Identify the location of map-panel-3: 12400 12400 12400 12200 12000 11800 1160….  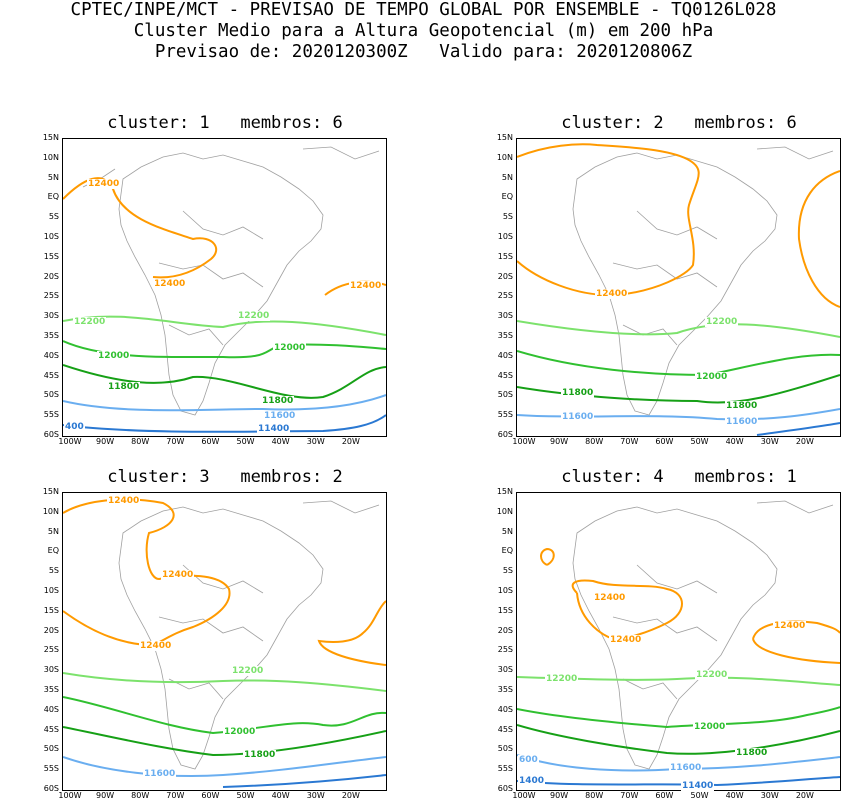
(224, 641).